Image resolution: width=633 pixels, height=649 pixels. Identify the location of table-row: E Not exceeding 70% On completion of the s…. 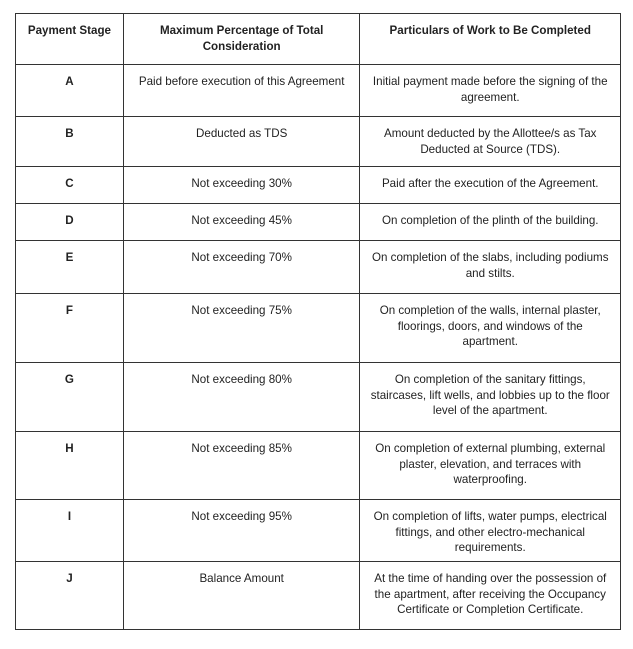
(318, 267).